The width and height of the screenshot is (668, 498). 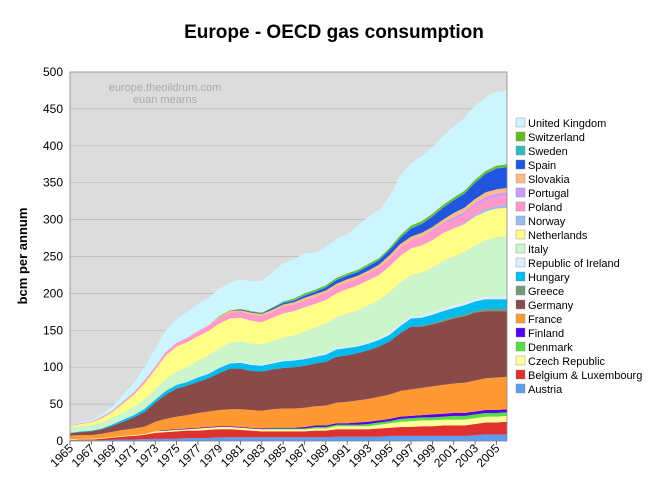 What do you see at coordinates (288, 408) in the screenshot?
I see `area-france` at bounding box center [288, 408].